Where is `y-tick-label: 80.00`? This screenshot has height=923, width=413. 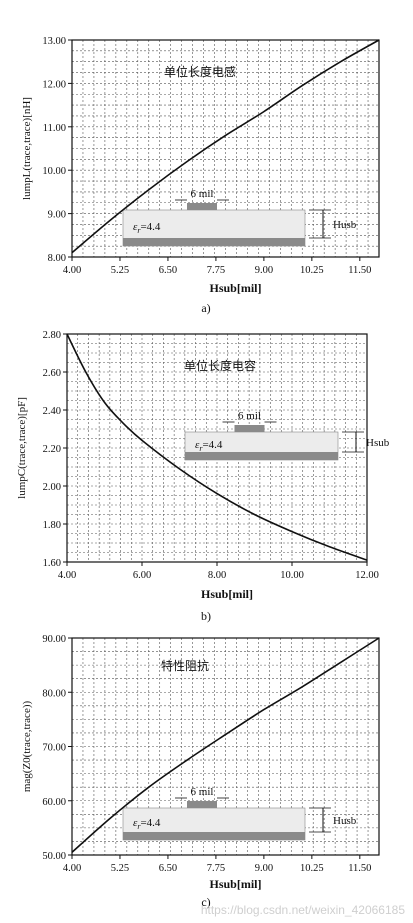
y-tick-label: 80.00 is located at coordinates (54, 693).